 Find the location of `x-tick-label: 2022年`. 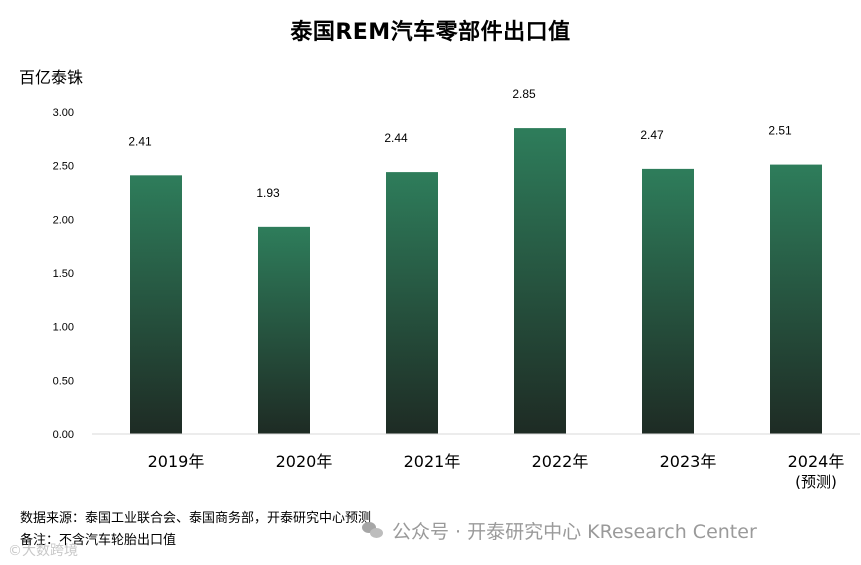

x-tick-label: 2022年 is located at coordinates (560, 461).